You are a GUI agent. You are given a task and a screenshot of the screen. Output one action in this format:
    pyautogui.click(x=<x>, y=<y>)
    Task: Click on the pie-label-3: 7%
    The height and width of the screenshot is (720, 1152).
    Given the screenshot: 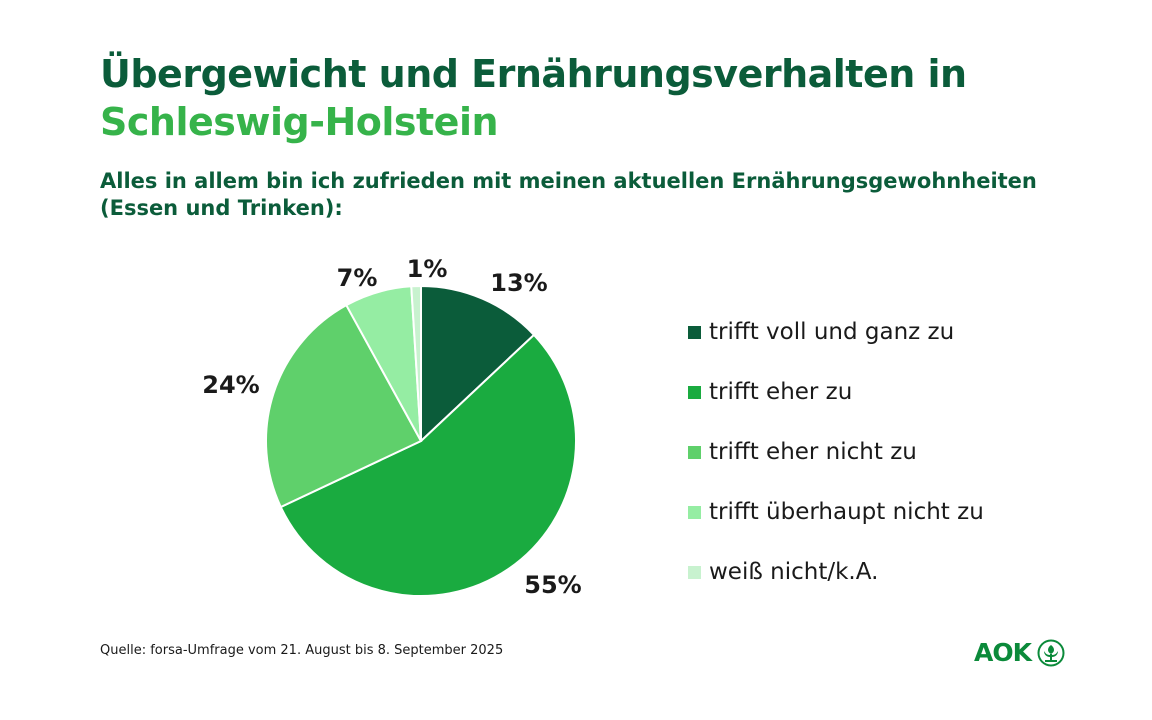 What is the action you would take?
    pyautogui.click(x=357, y=278)
    